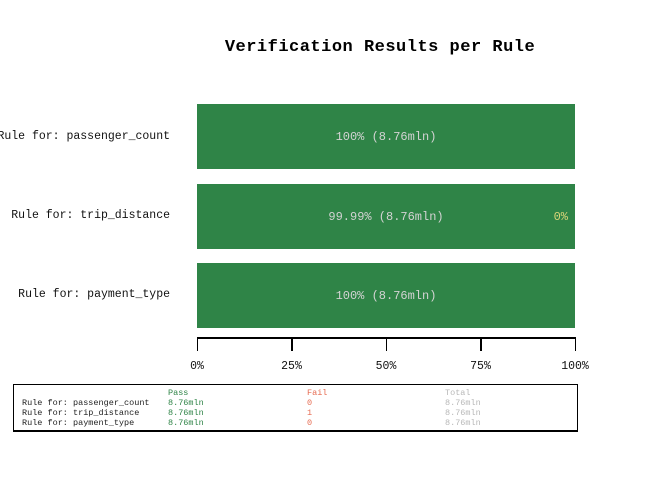  What do you see at coordinates (291, 366) in the screenshot?
I see `x-tick-label-25: 25%` at bounding box center [291, 366].